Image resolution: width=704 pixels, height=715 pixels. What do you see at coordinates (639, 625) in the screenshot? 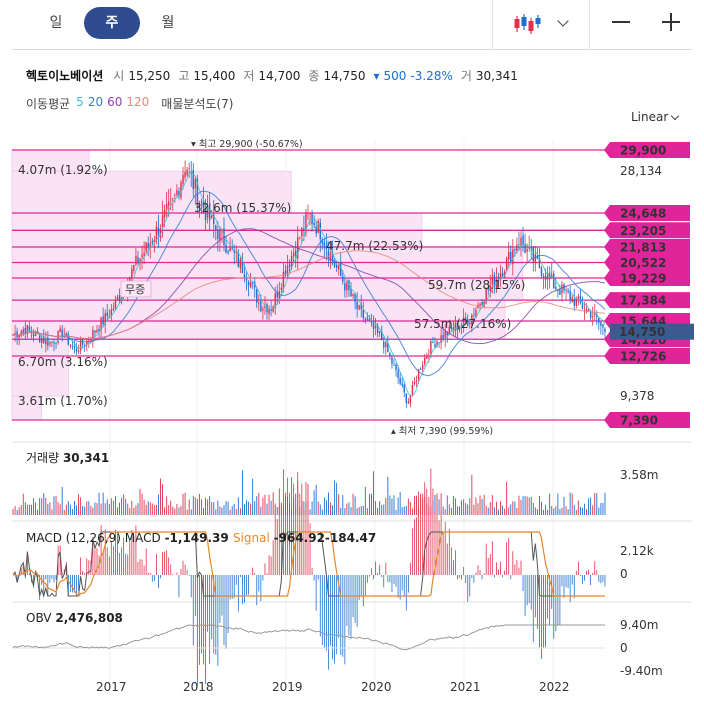
I see `obv-axis-tick: 9.40m` at bounding box center [639, 625].